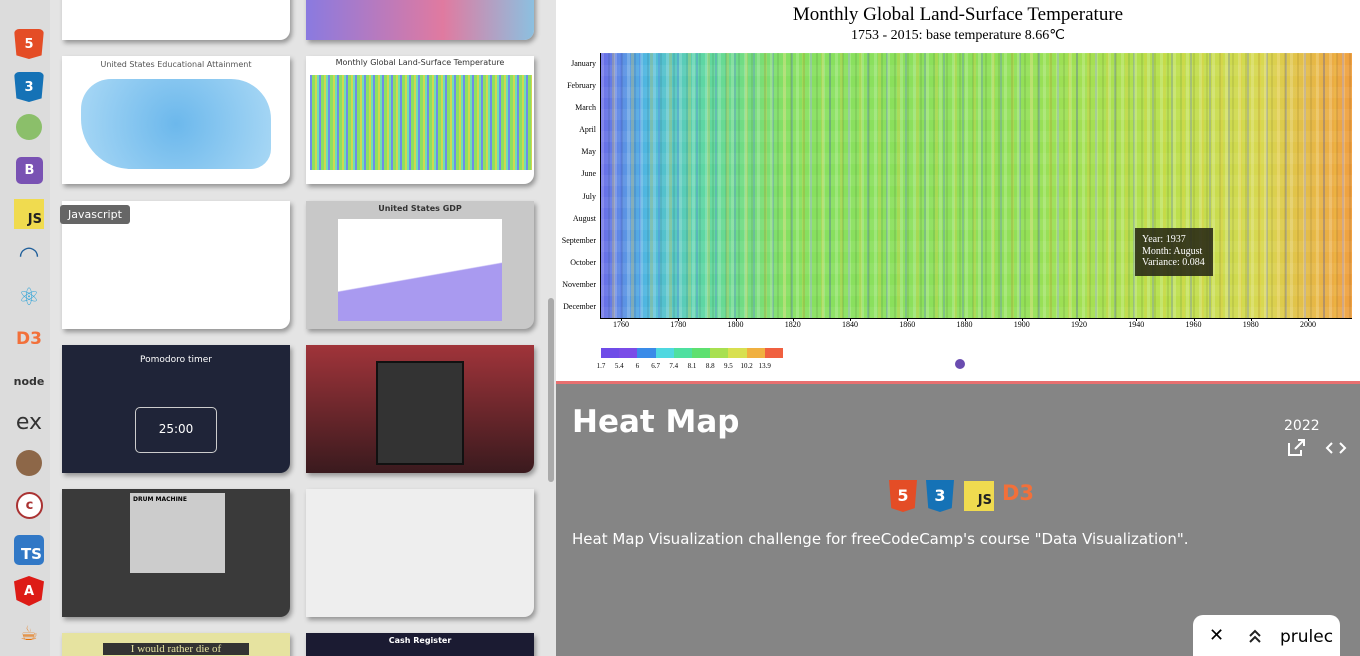 This screenshot has height=656, width=1360. I want to click on month-label: May, so click(588, 152).